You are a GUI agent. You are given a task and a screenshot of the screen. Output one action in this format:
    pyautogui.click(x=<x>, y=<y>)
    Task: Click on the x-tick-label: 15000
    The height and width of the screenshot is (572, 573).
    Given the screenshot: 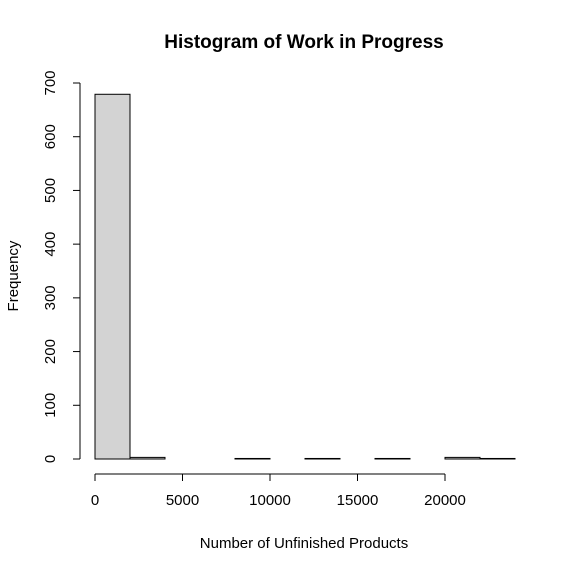 What is the action you would take?
    pyautogui.click(x=358, y=500)
    